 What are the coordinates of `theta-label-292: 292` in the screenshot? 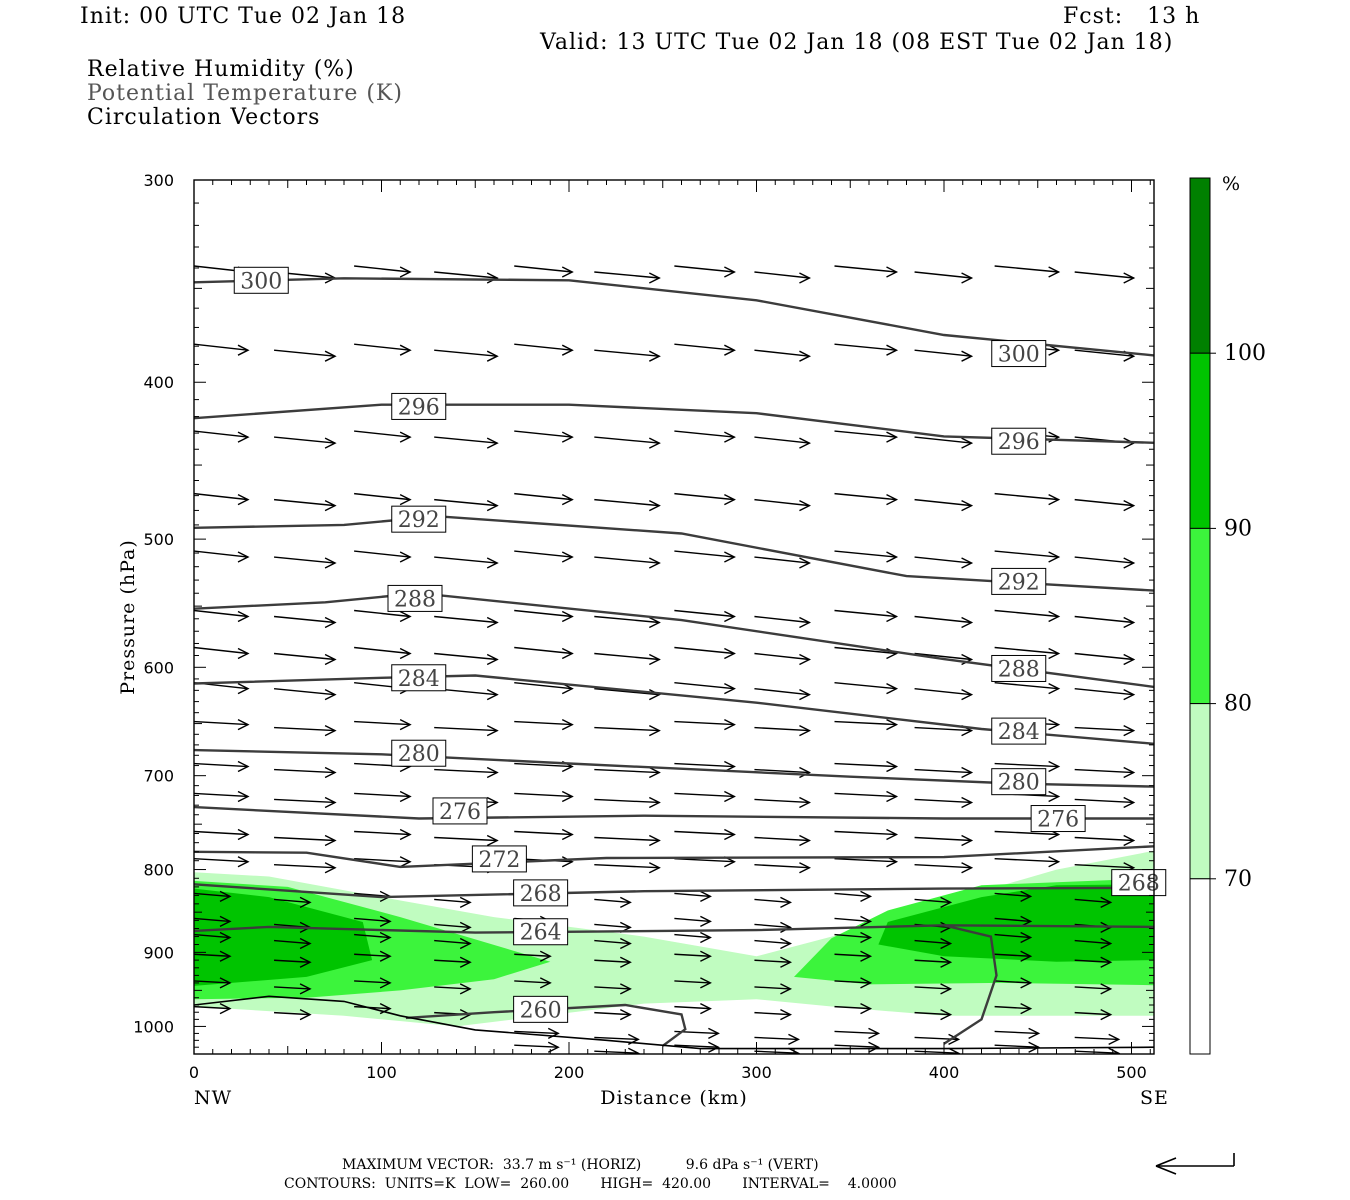 It's located at (419, 519).